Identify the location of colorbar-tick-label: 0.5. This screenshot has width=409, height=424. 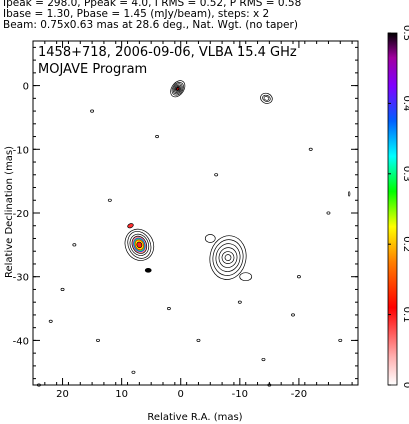
(405, 33).